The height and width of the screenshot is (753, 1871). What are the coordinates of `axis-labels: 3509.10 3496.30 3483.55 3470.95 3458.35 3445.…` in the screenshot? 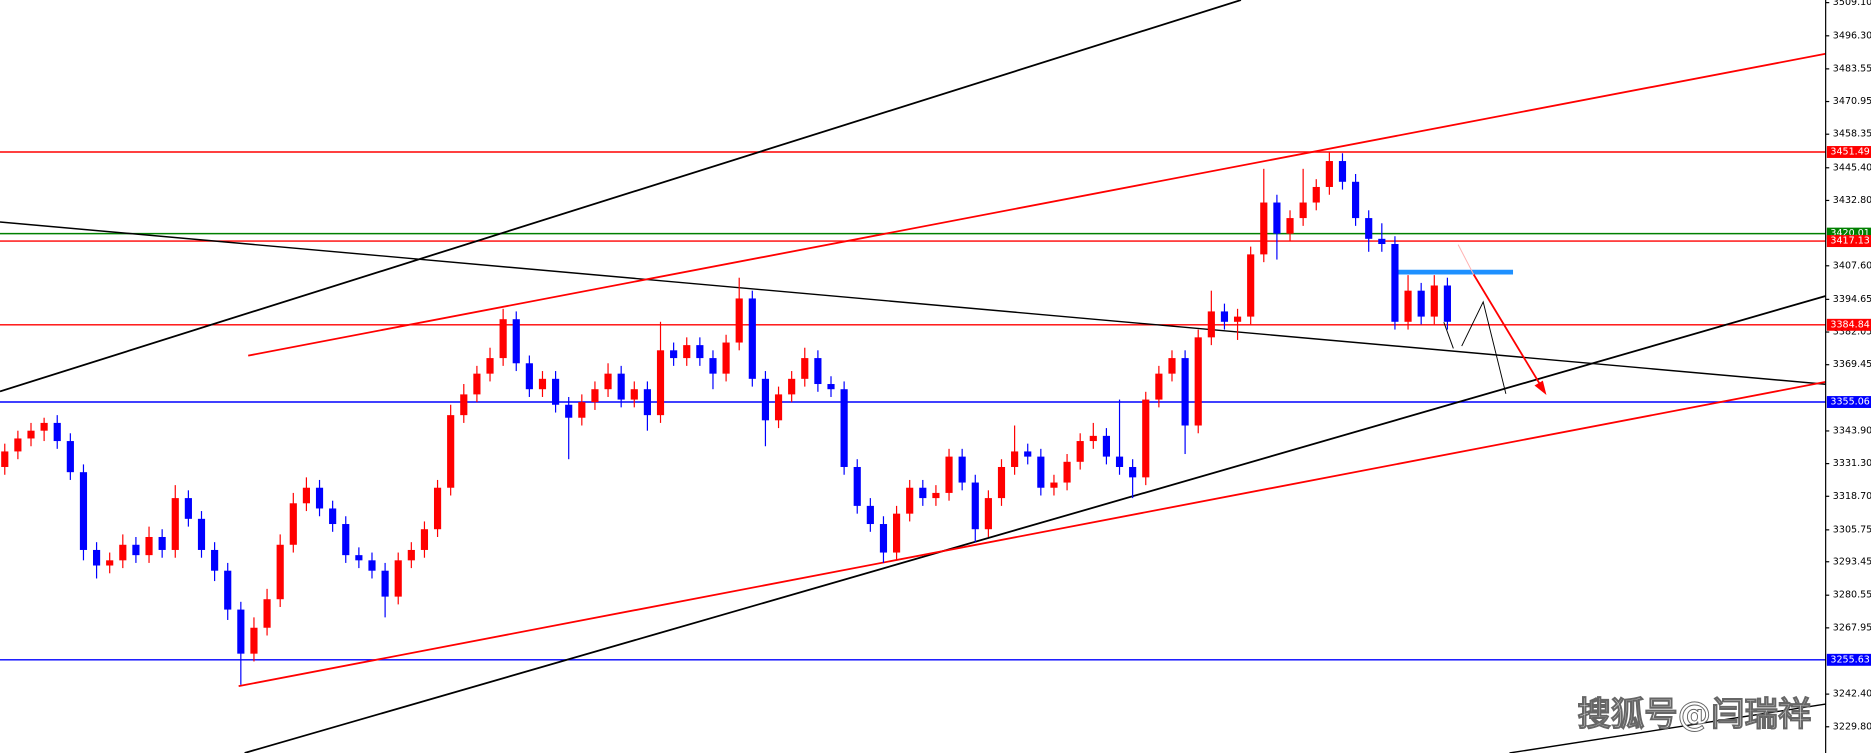 It's located at (1848, 366).